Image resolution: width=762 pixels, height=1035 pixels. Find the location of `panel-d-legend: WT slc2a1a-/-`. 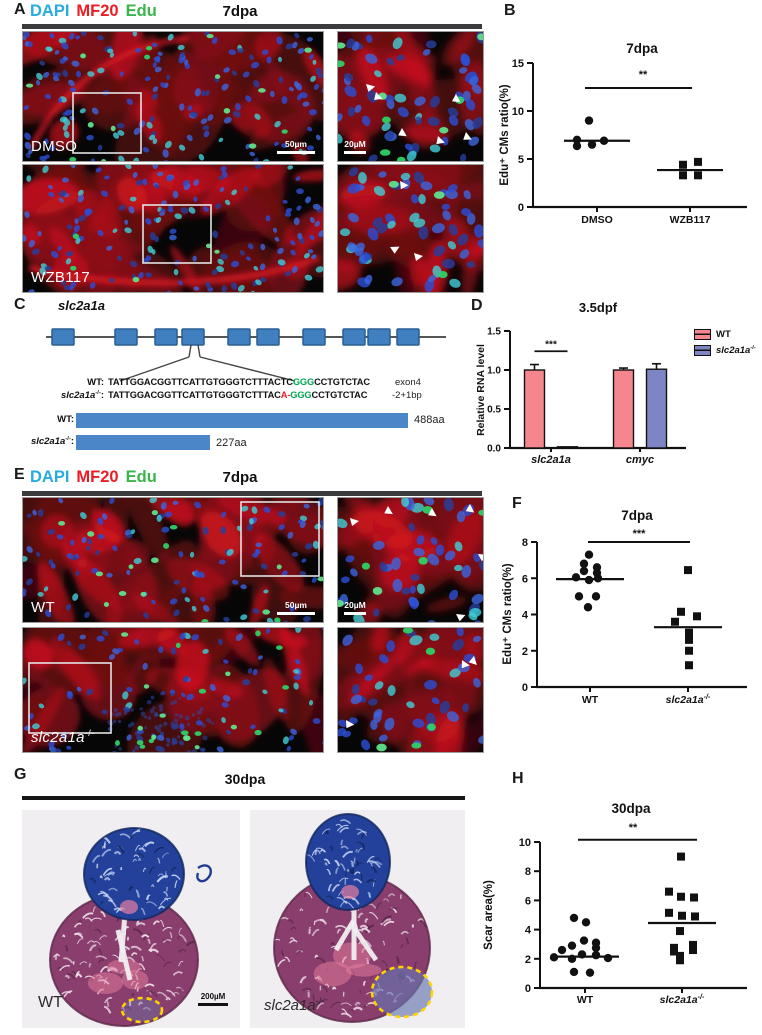

panel-d-legend: WT slc2a1a-/- is located at coordinates (725, 342).